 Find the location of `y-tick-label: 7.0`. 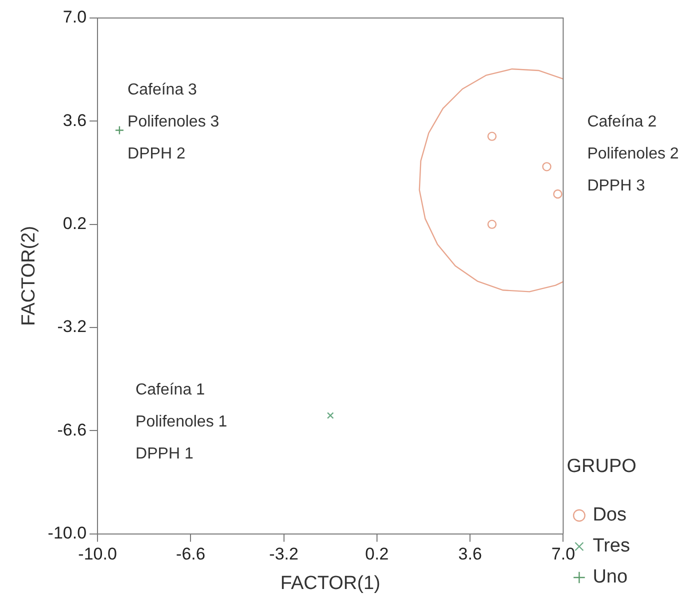

y-tick-label: 7.0 is located at coordinates (74, 17).